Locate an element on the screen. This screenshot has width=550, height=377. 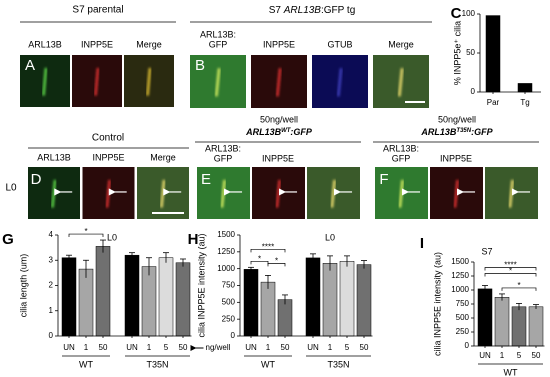
y-tick-label: 50 is located at coordinates (470, 52).